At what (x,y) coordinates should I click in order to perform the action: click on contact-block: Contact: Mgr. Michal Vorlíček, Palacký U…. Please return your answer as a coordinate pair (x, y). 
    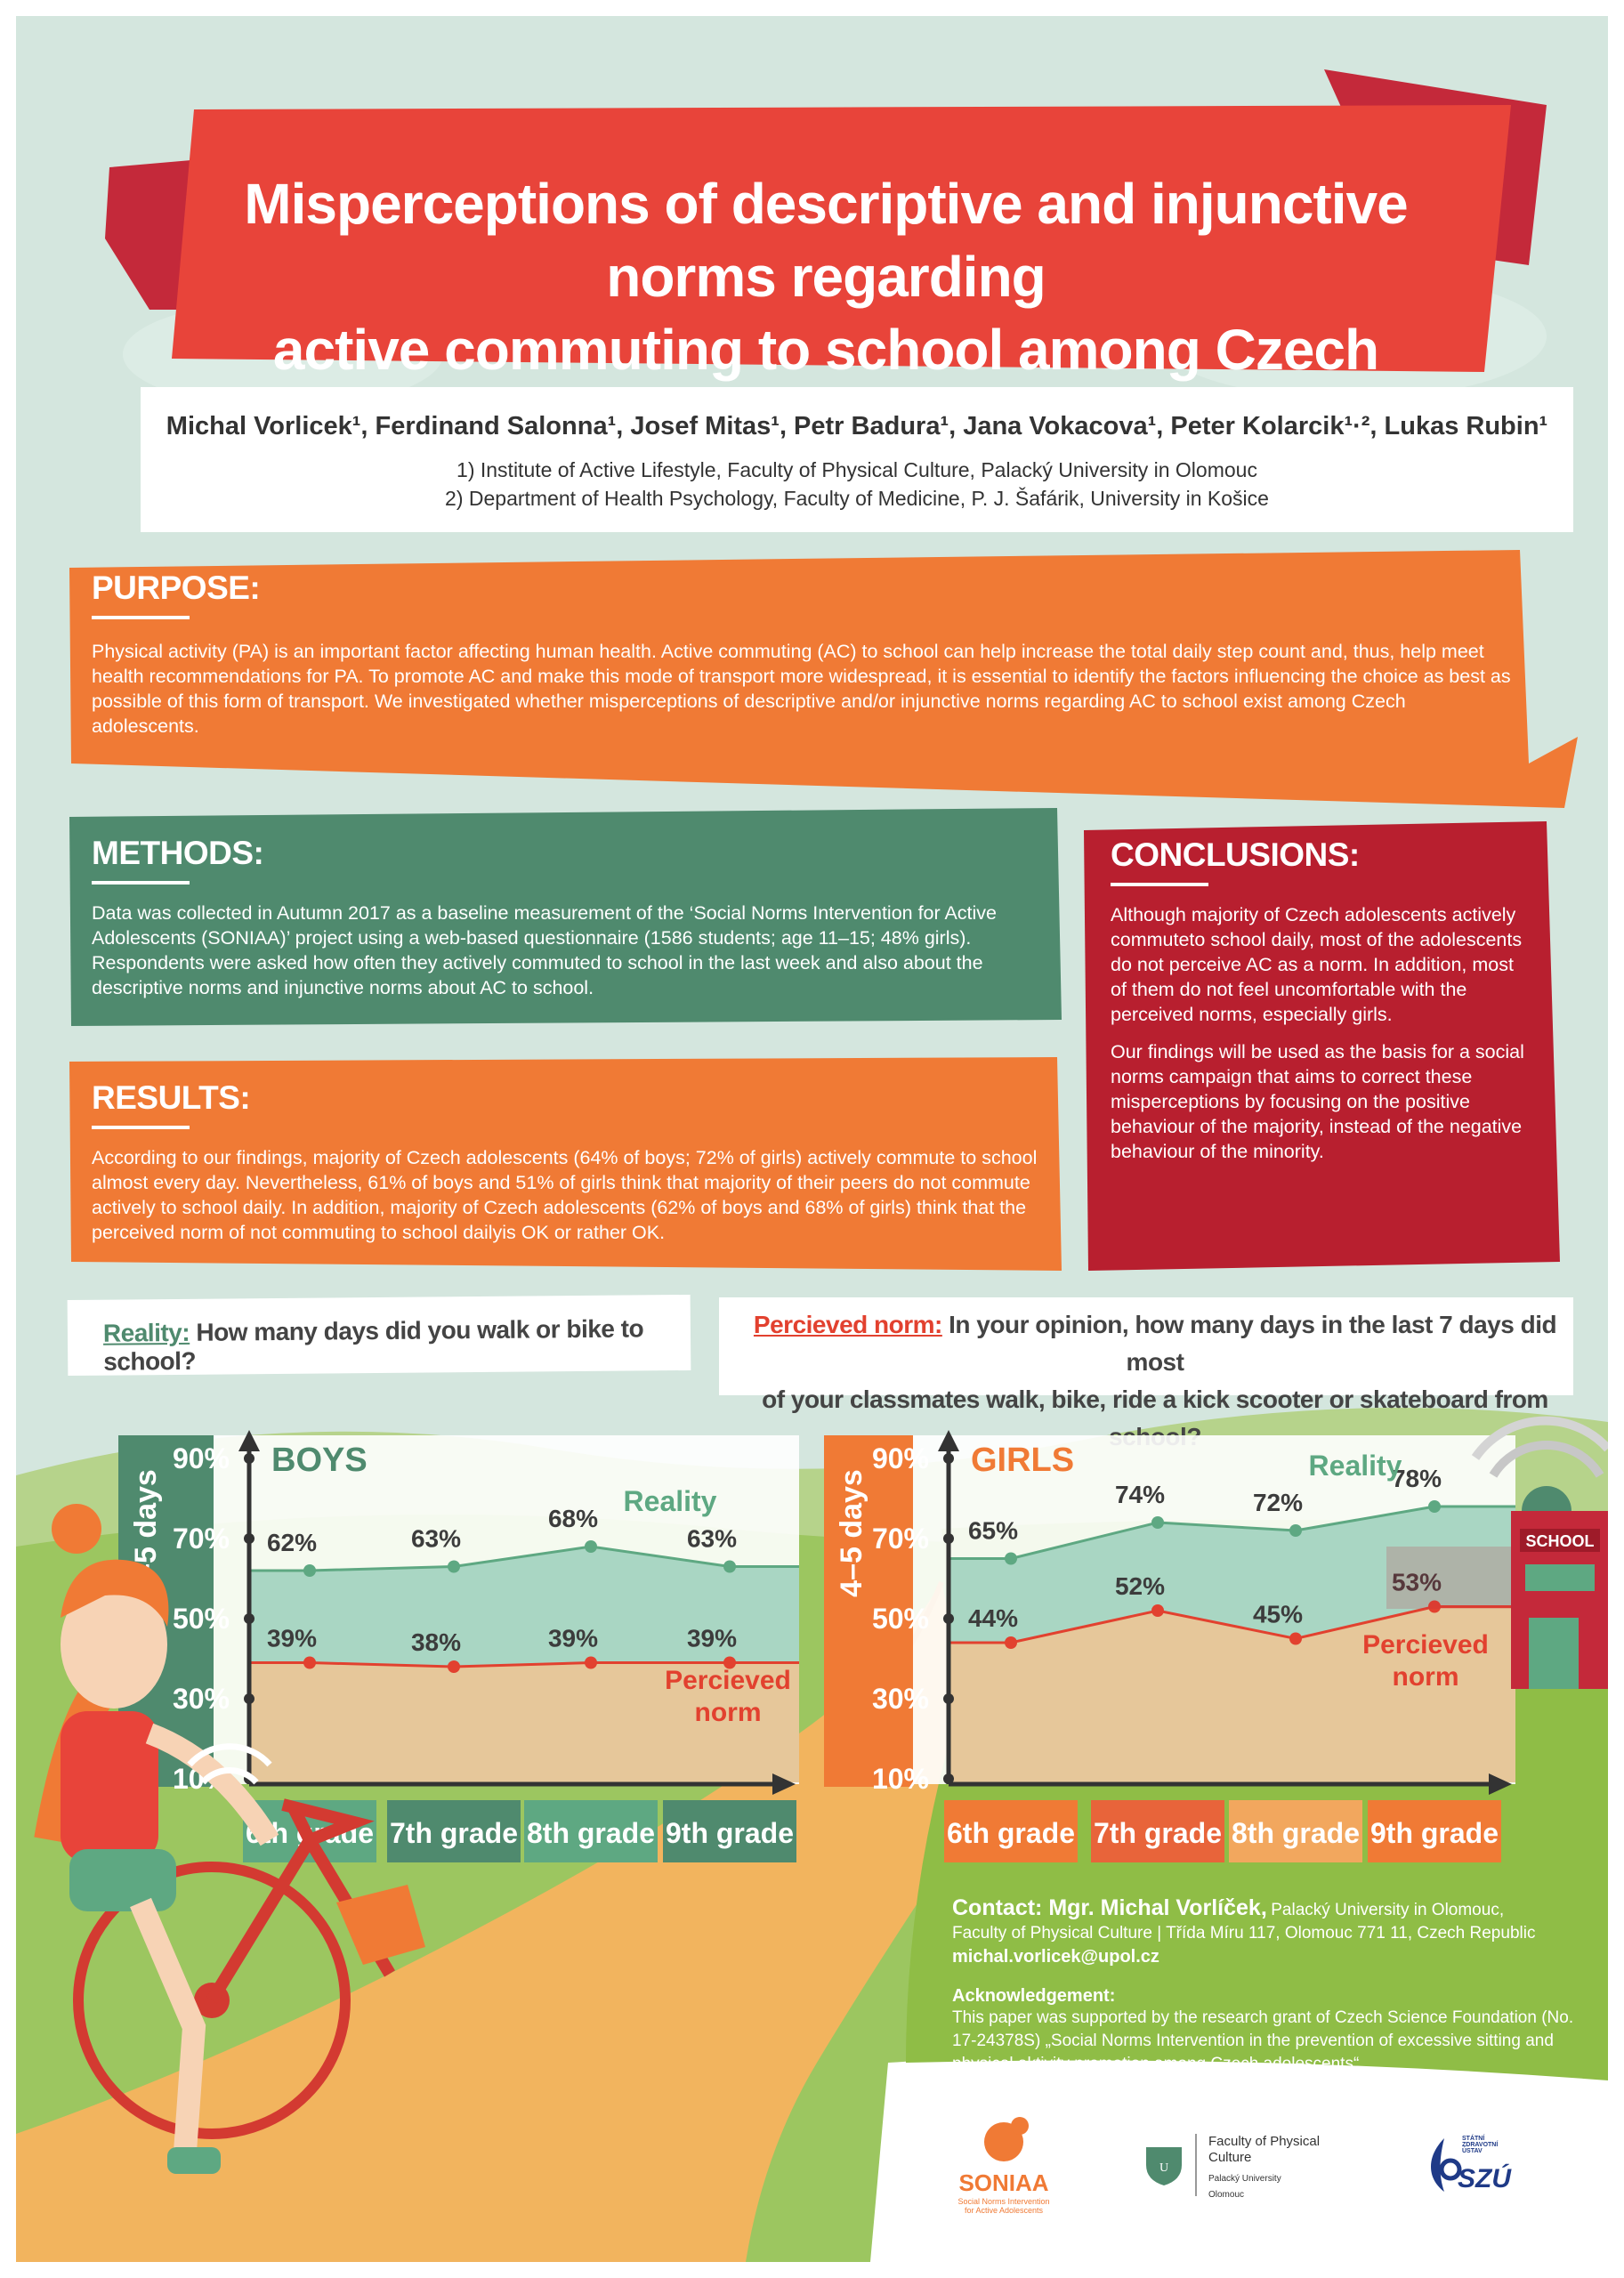
    Looking at the image, I should click on (1263, 1985).